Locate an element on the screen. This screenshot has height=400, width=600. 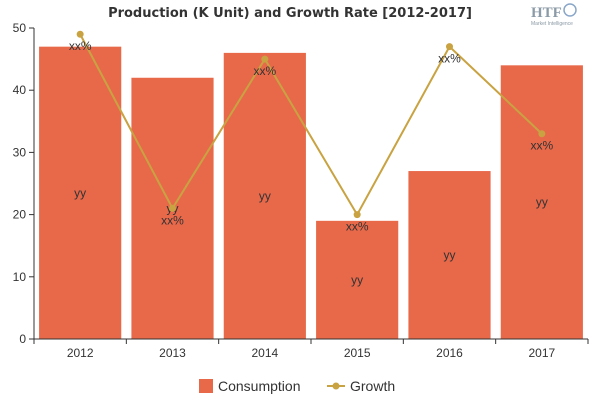
y-axis: 0 10 20 30 40 50 is located at coordinates (24, 183).